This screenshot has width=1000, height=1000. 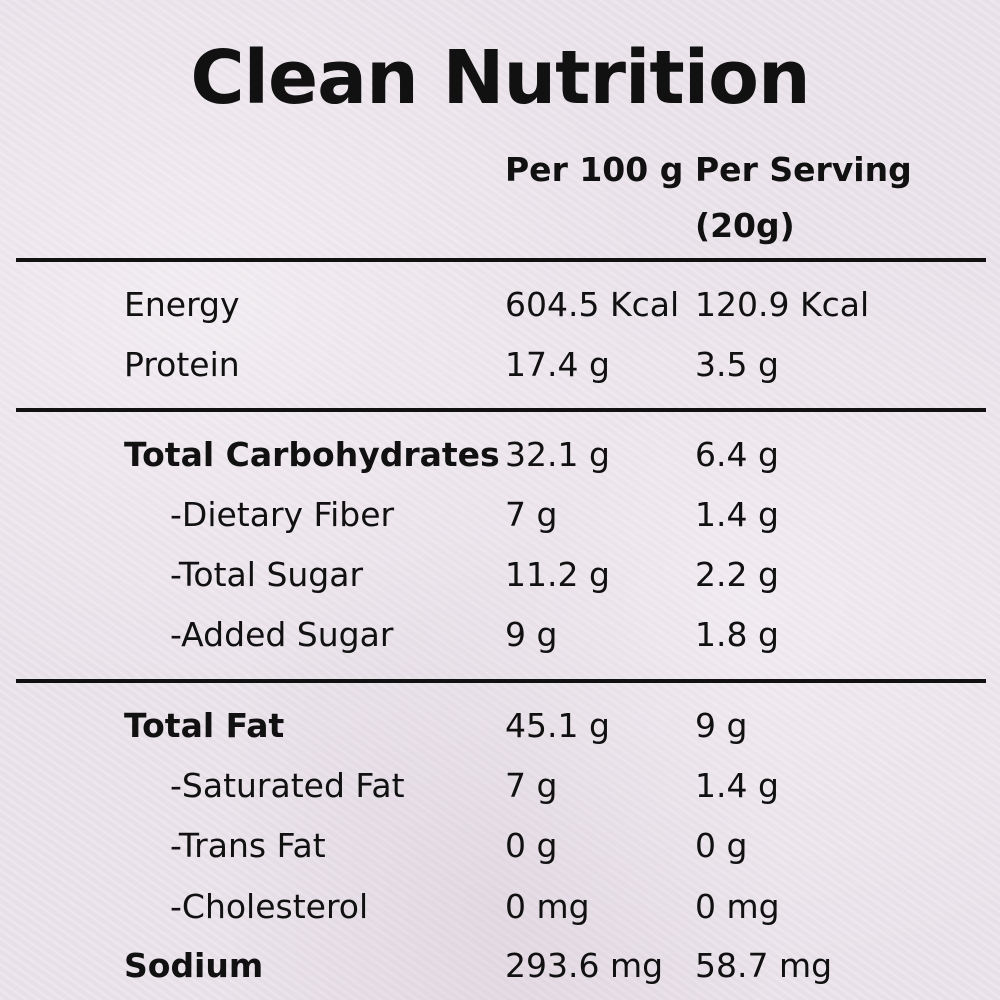 What do you see at coordinates (282, 634) in the screenshot?
I see `row-label: -Added Sugar` at bounding box center [282, 634].